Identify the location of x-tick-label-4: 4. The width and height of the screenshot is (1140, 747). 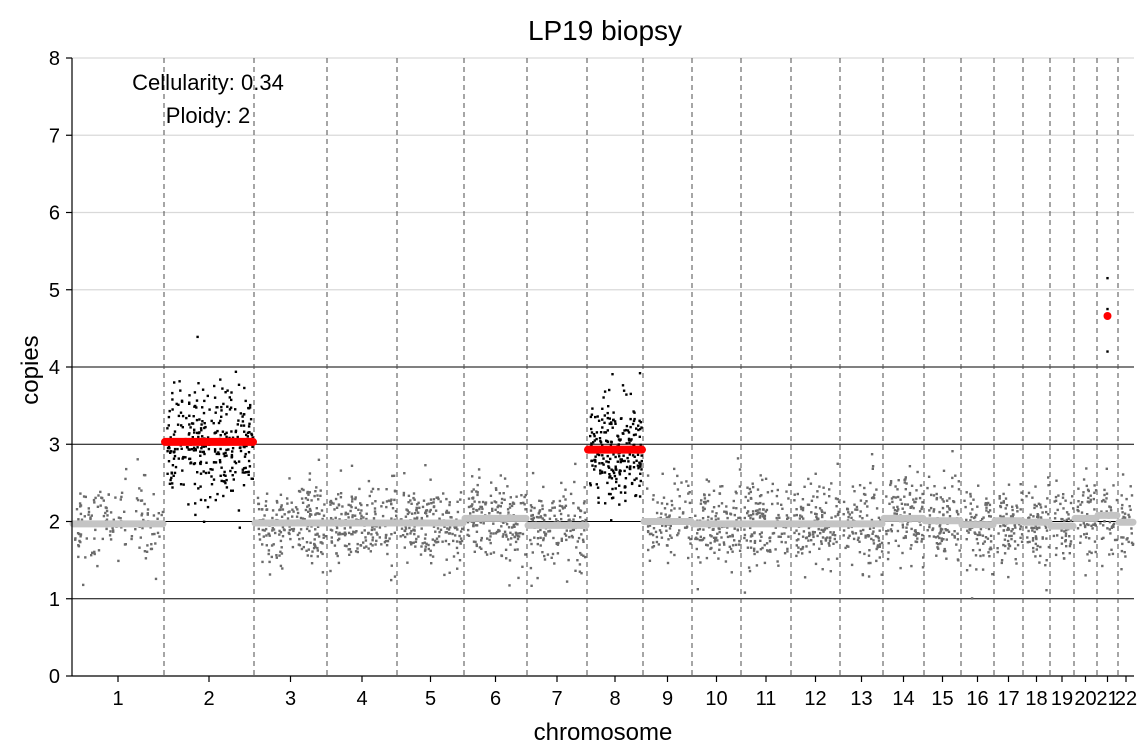
(361, 699).